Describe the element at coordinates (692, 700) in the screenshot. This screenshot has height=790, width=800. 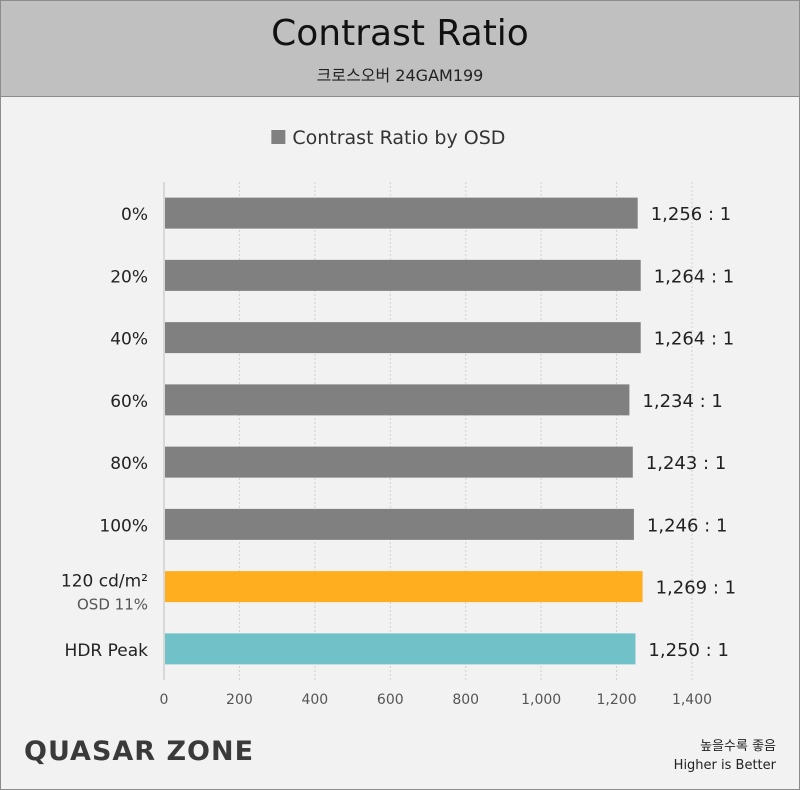
I see `x-tick-label: 1,400` at that location.